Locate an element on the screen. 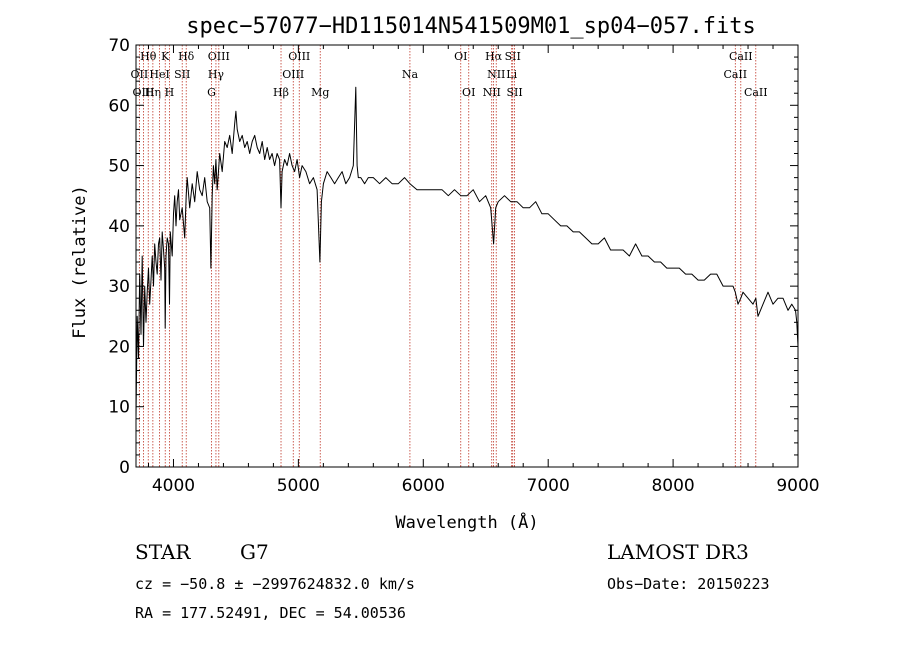  spectral-line-label: G is located at coordinates (211, 92).